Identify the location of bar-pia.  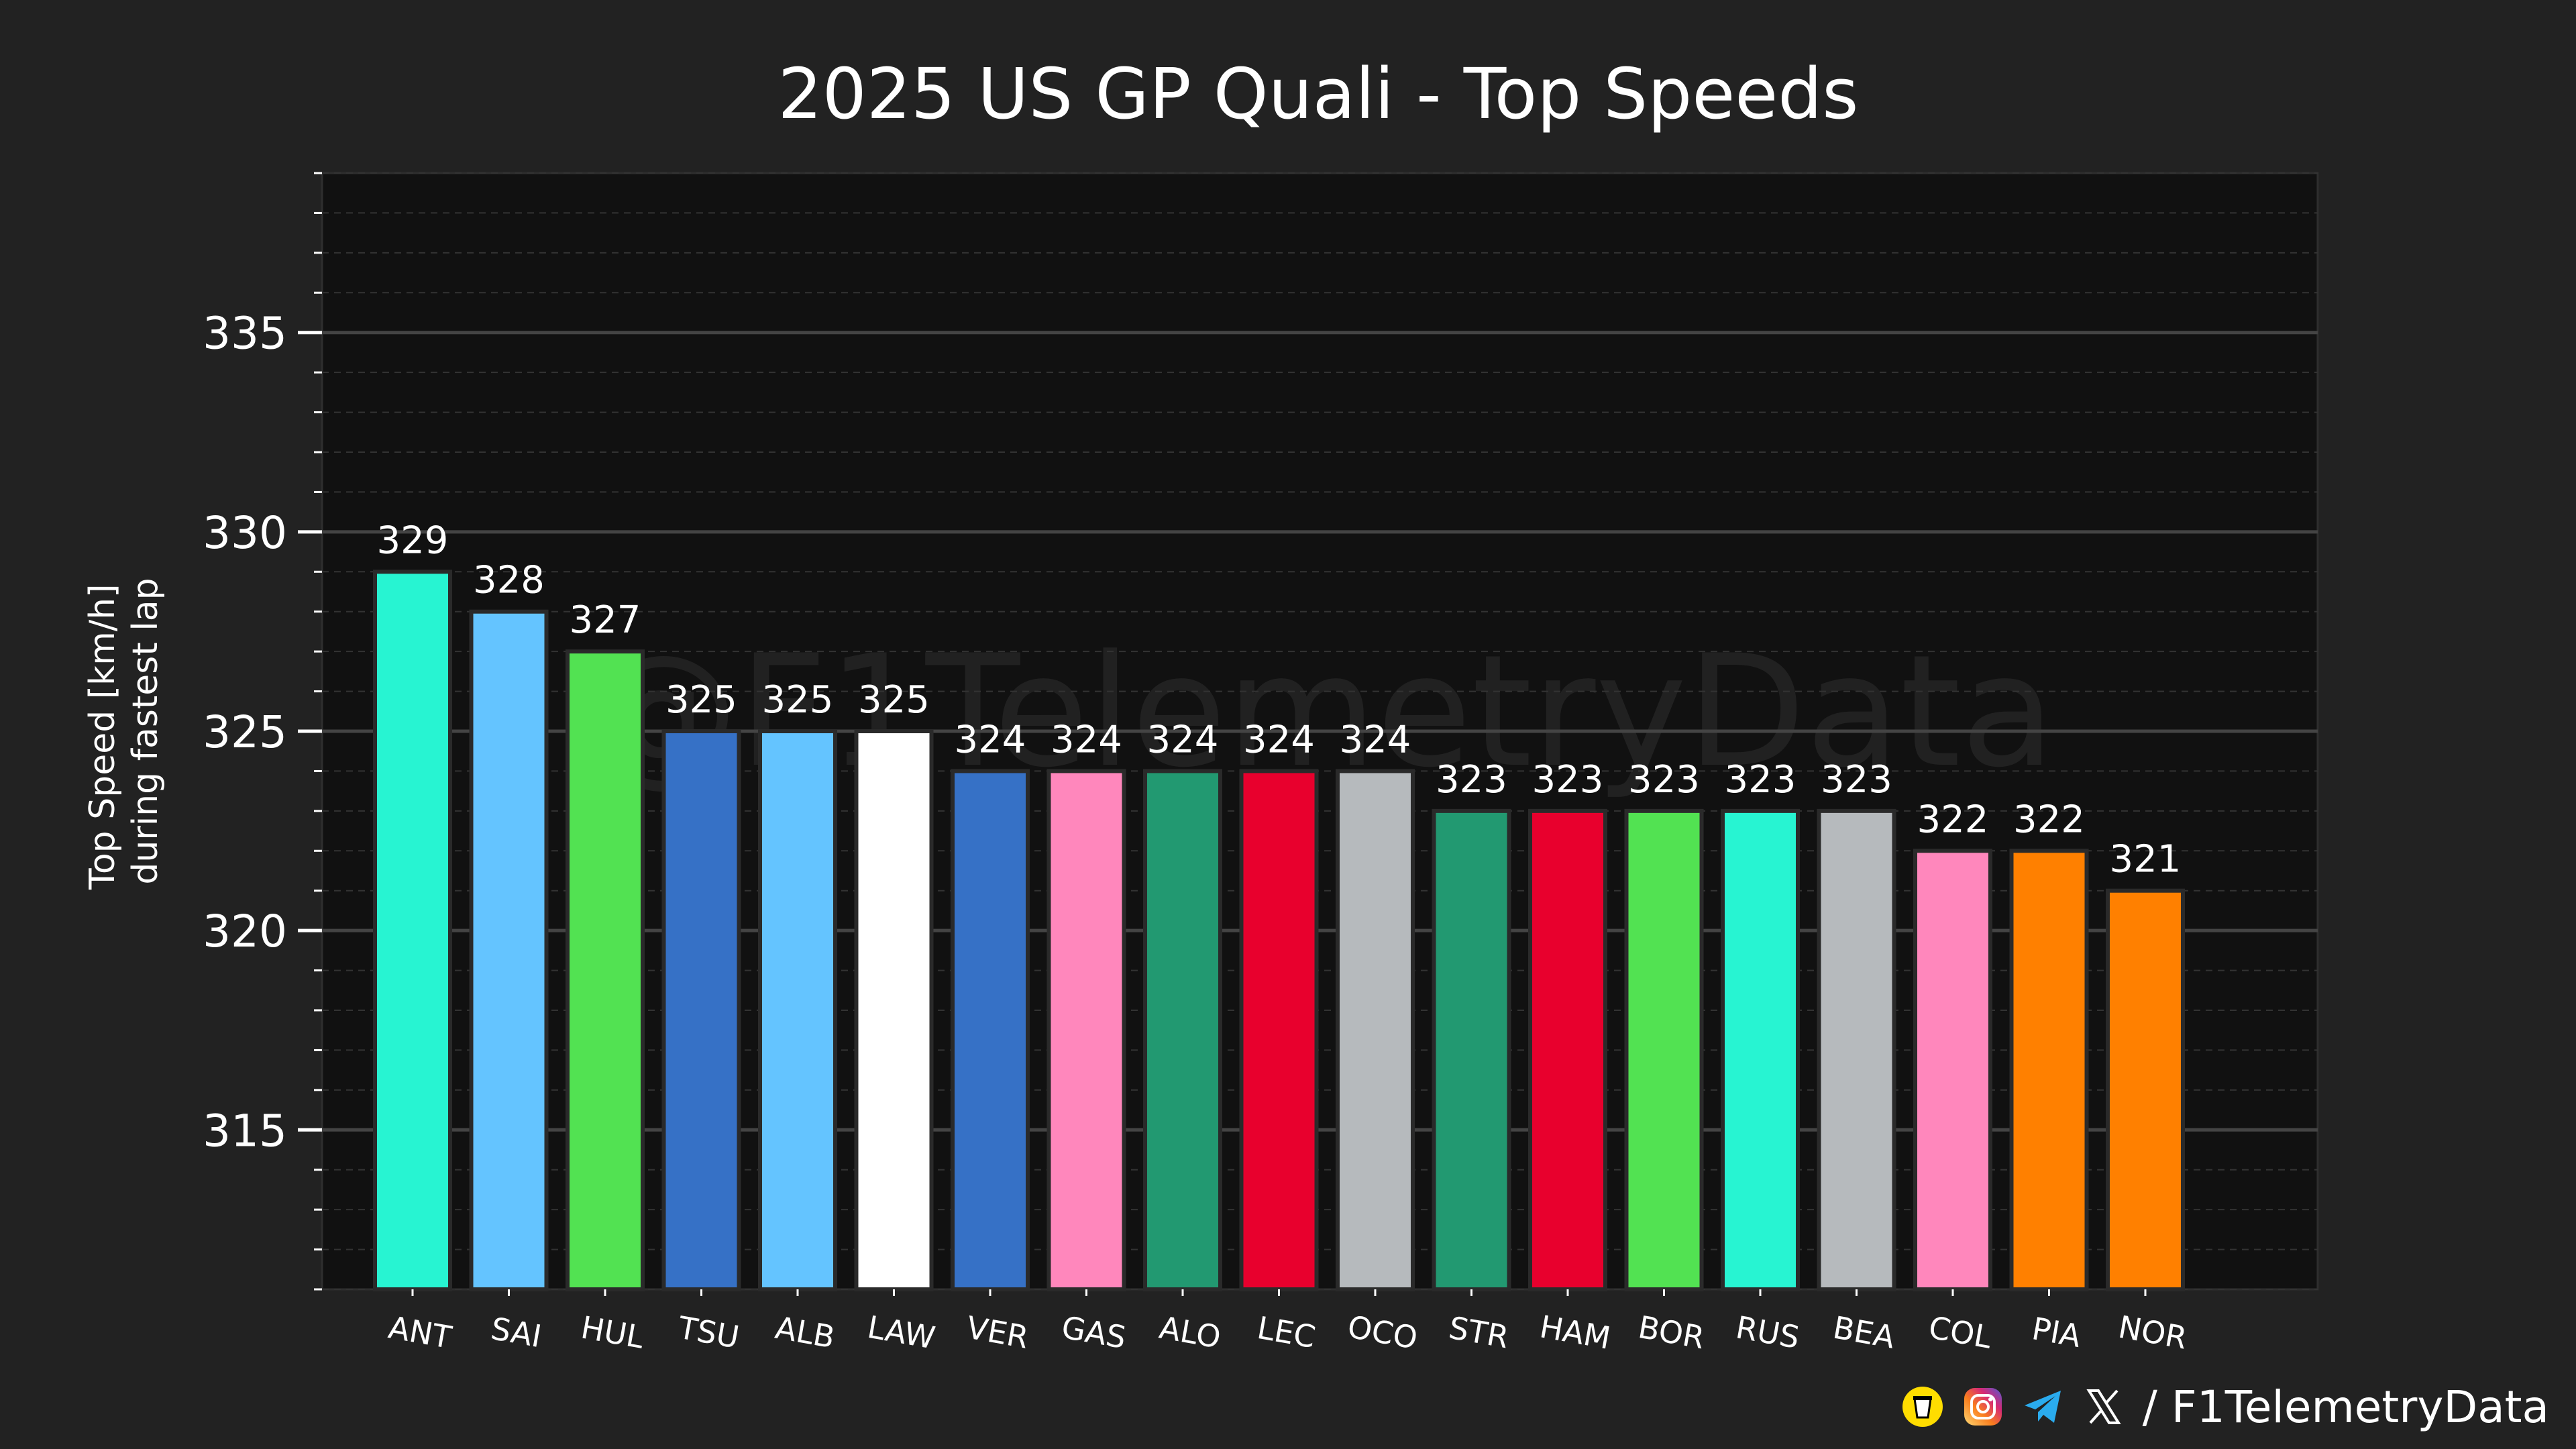
(2049, 1070).